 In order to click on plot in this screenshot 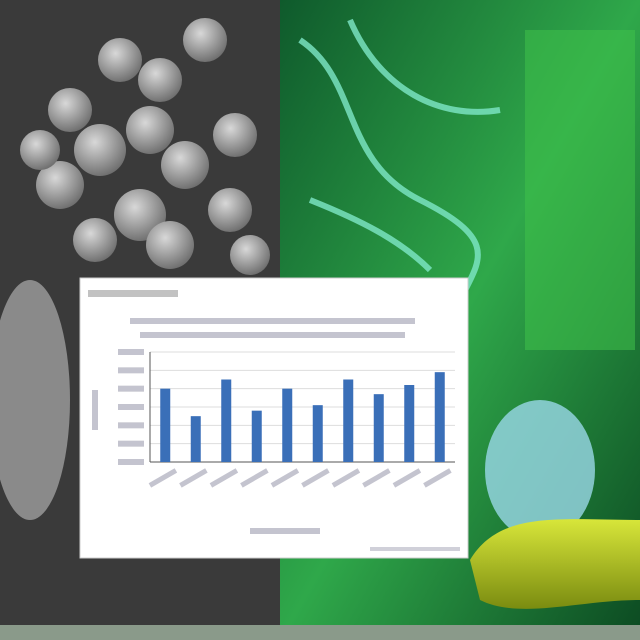, I will do `click(286, 418)`.